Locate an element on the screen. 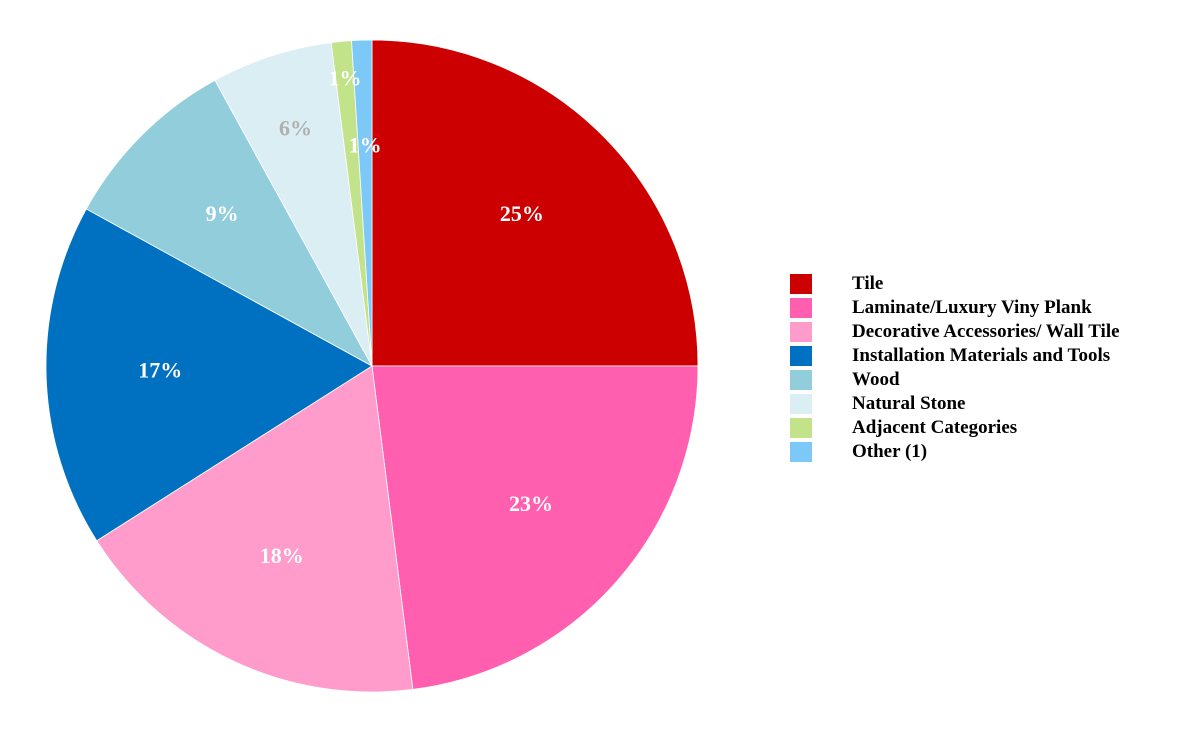 The height and width of the screenshot is (732, 1200). legend-item: Installation Materials and Tools is located at coordinates (955, 356).